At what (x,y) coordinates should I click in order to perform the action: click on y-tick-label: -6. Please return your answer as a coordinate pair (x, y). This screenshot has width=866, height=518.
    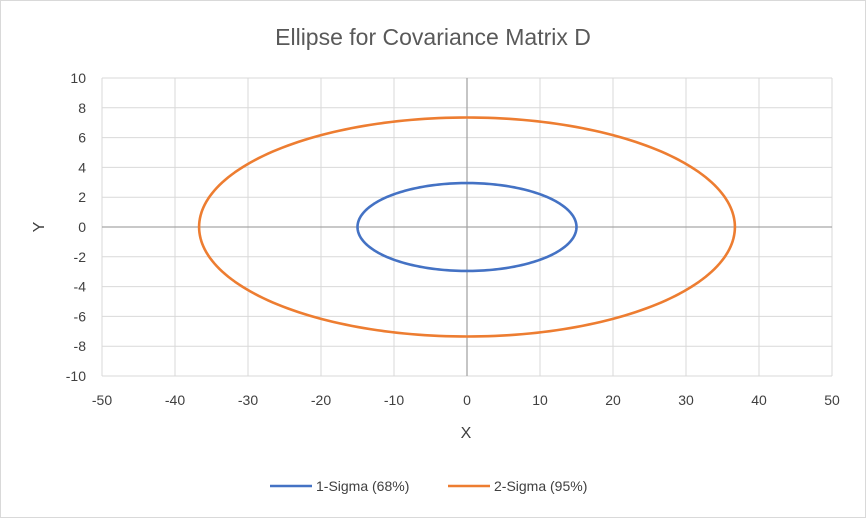
    Looking at the image, I should click on (80, 316).